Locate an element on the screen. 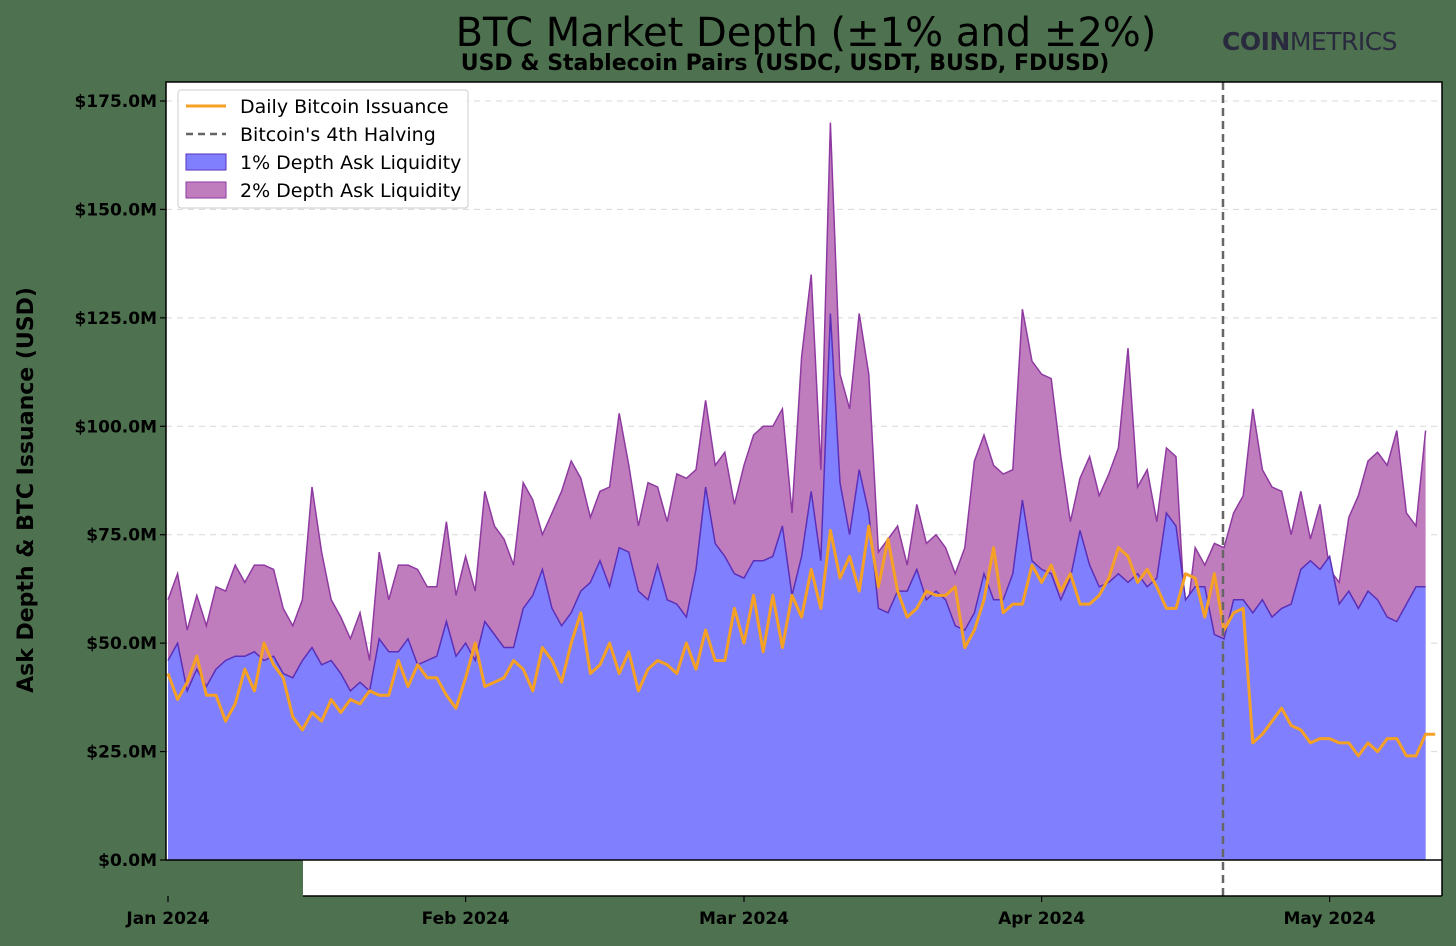  chart-title: BTC Market Depth (±1% and ±2%) is located at coordinates (806, 33).